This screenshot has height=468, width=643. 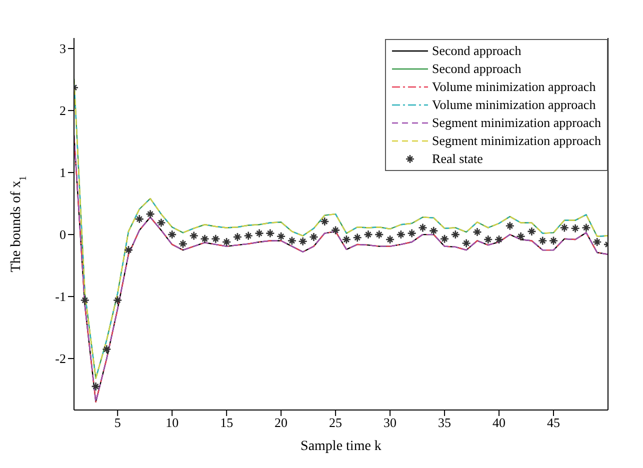 What do you see at coordinates (63, 234) in the screenshot?
I see `y-tick-label: 0` at bounding box center [63, 234].